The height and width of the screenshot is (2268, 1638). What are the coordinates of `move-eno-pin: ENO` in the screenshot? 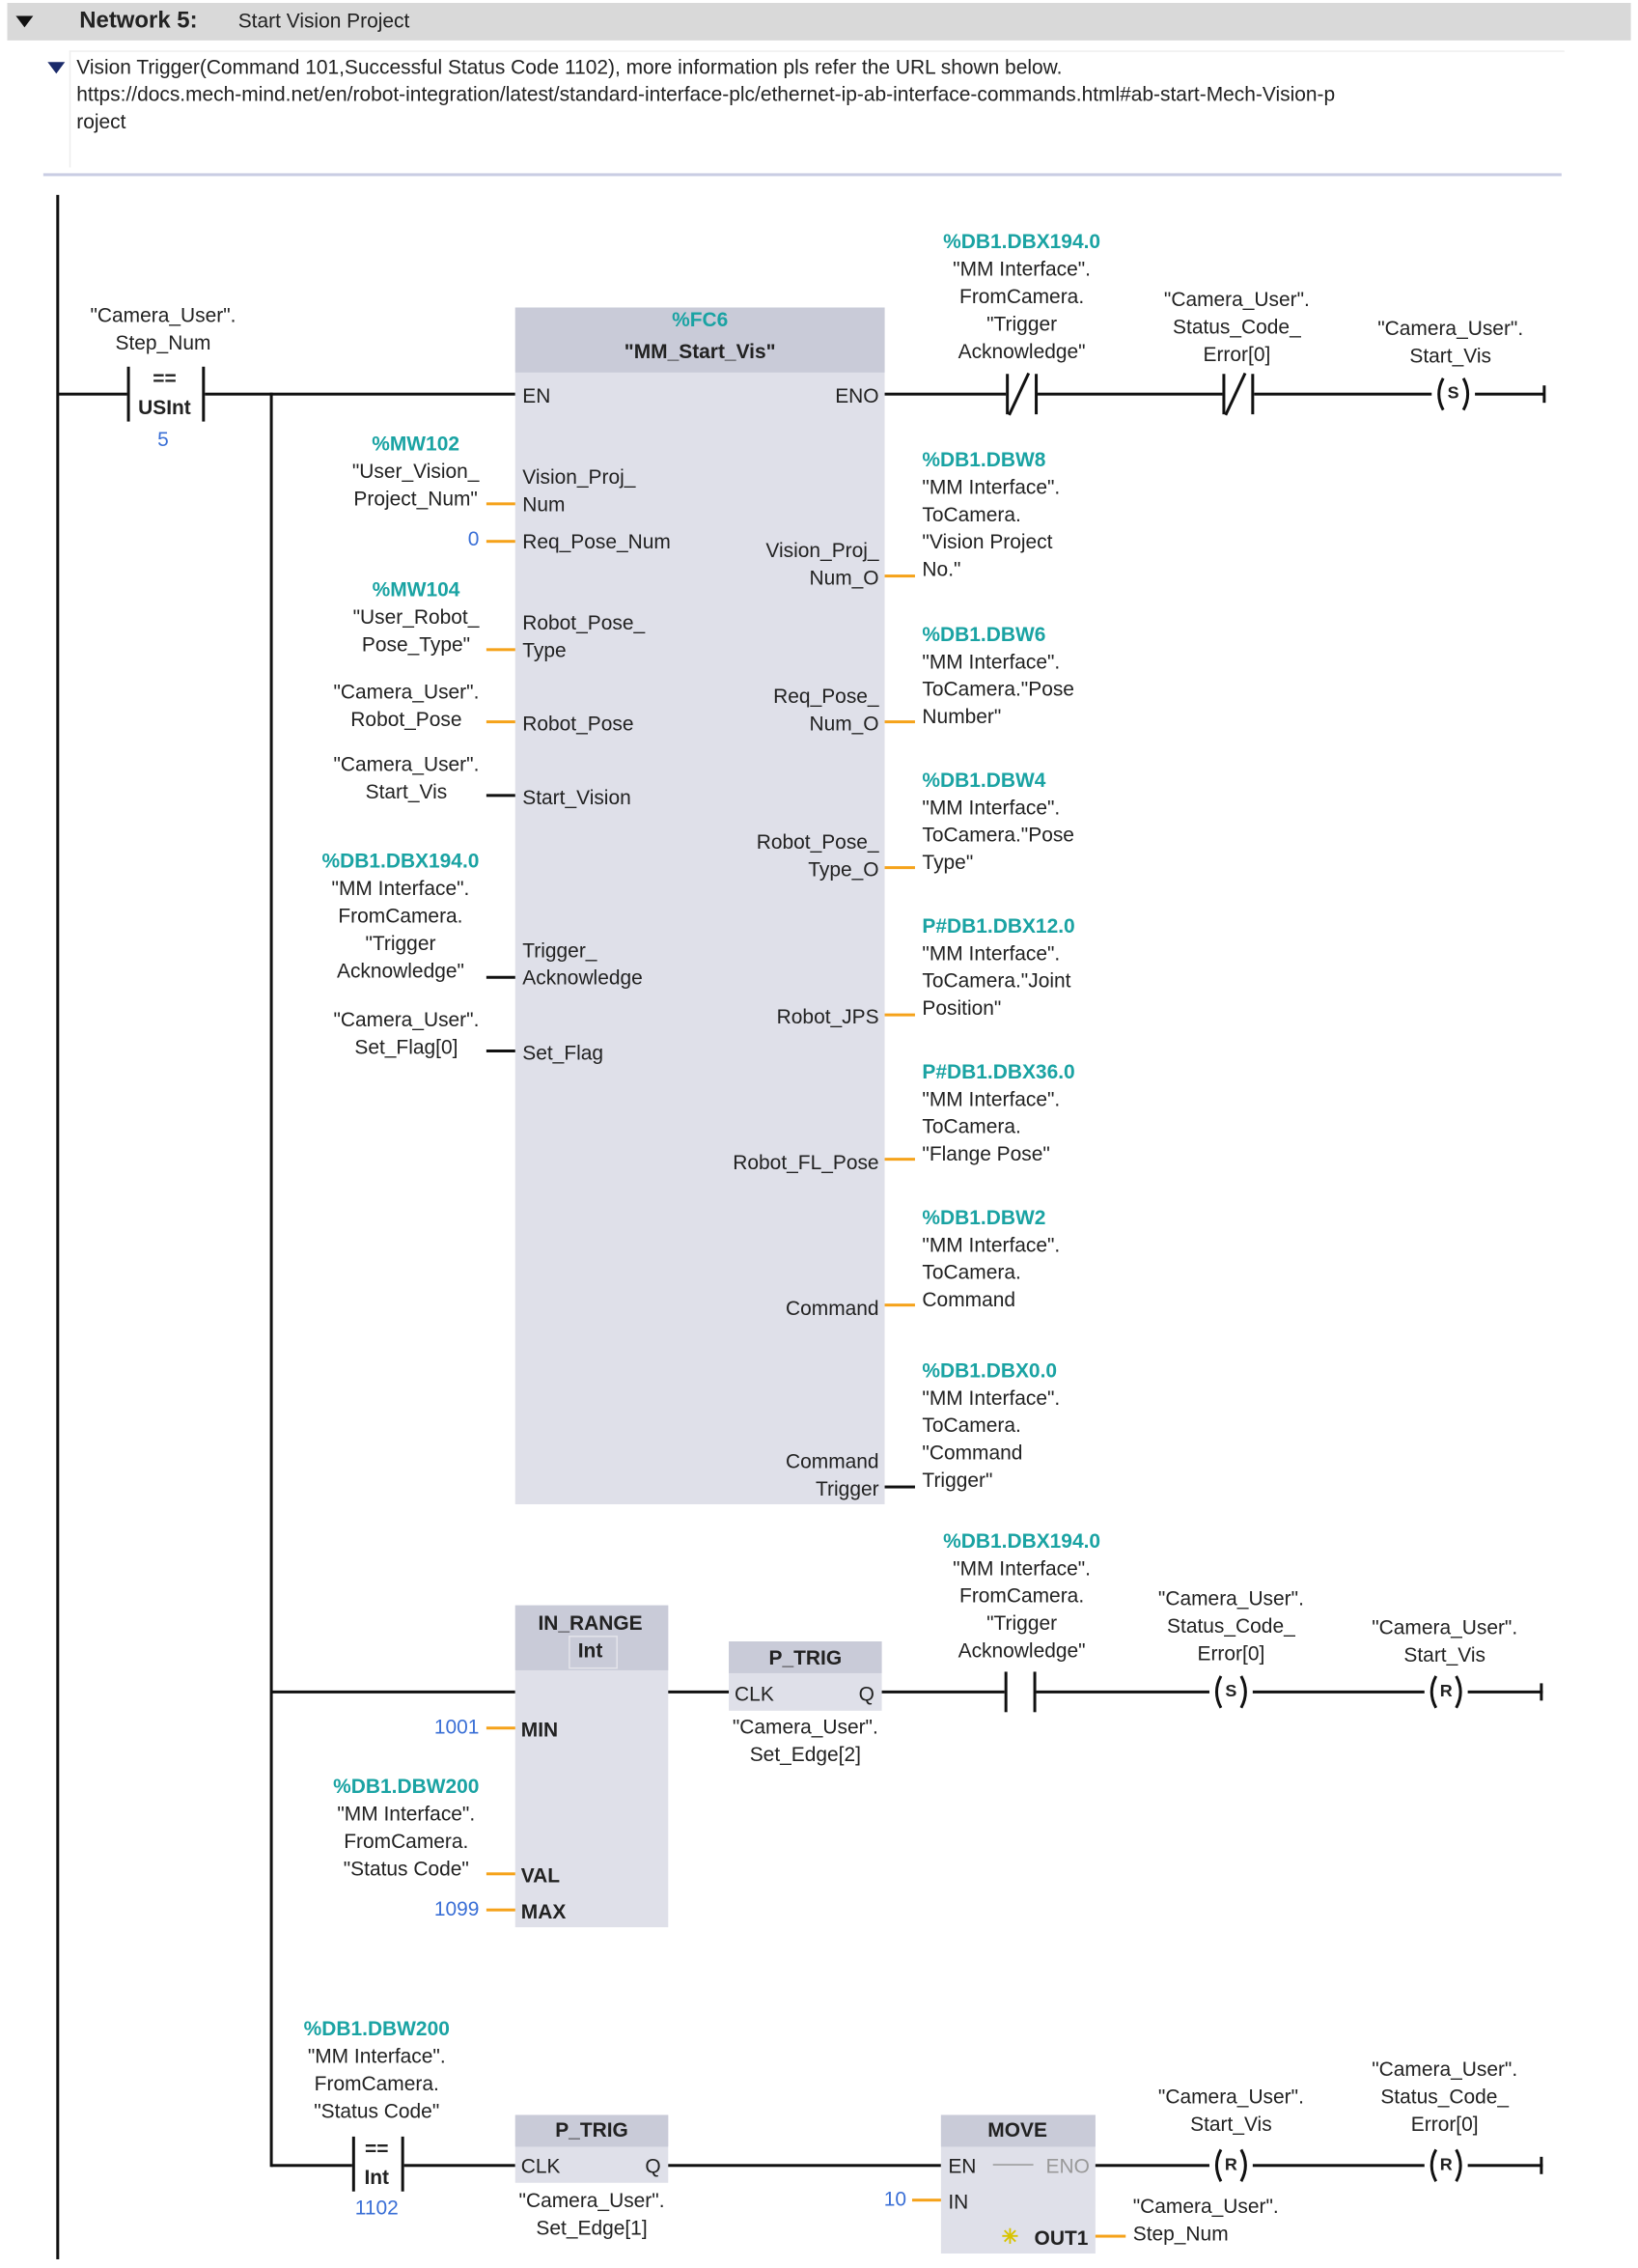 It's located at (1067, 2165).